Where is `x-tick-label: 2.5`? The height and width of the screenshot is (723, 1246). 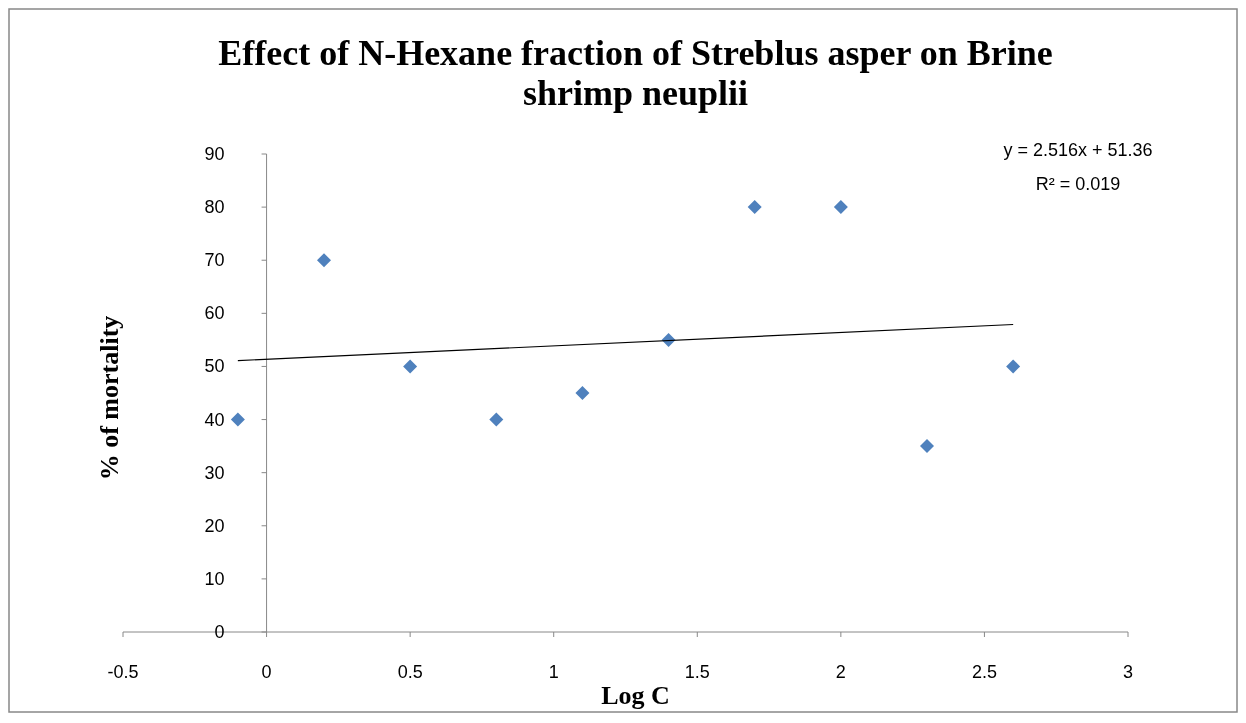 x-tick-label: 2.5 is located at coordinates (984, 672).